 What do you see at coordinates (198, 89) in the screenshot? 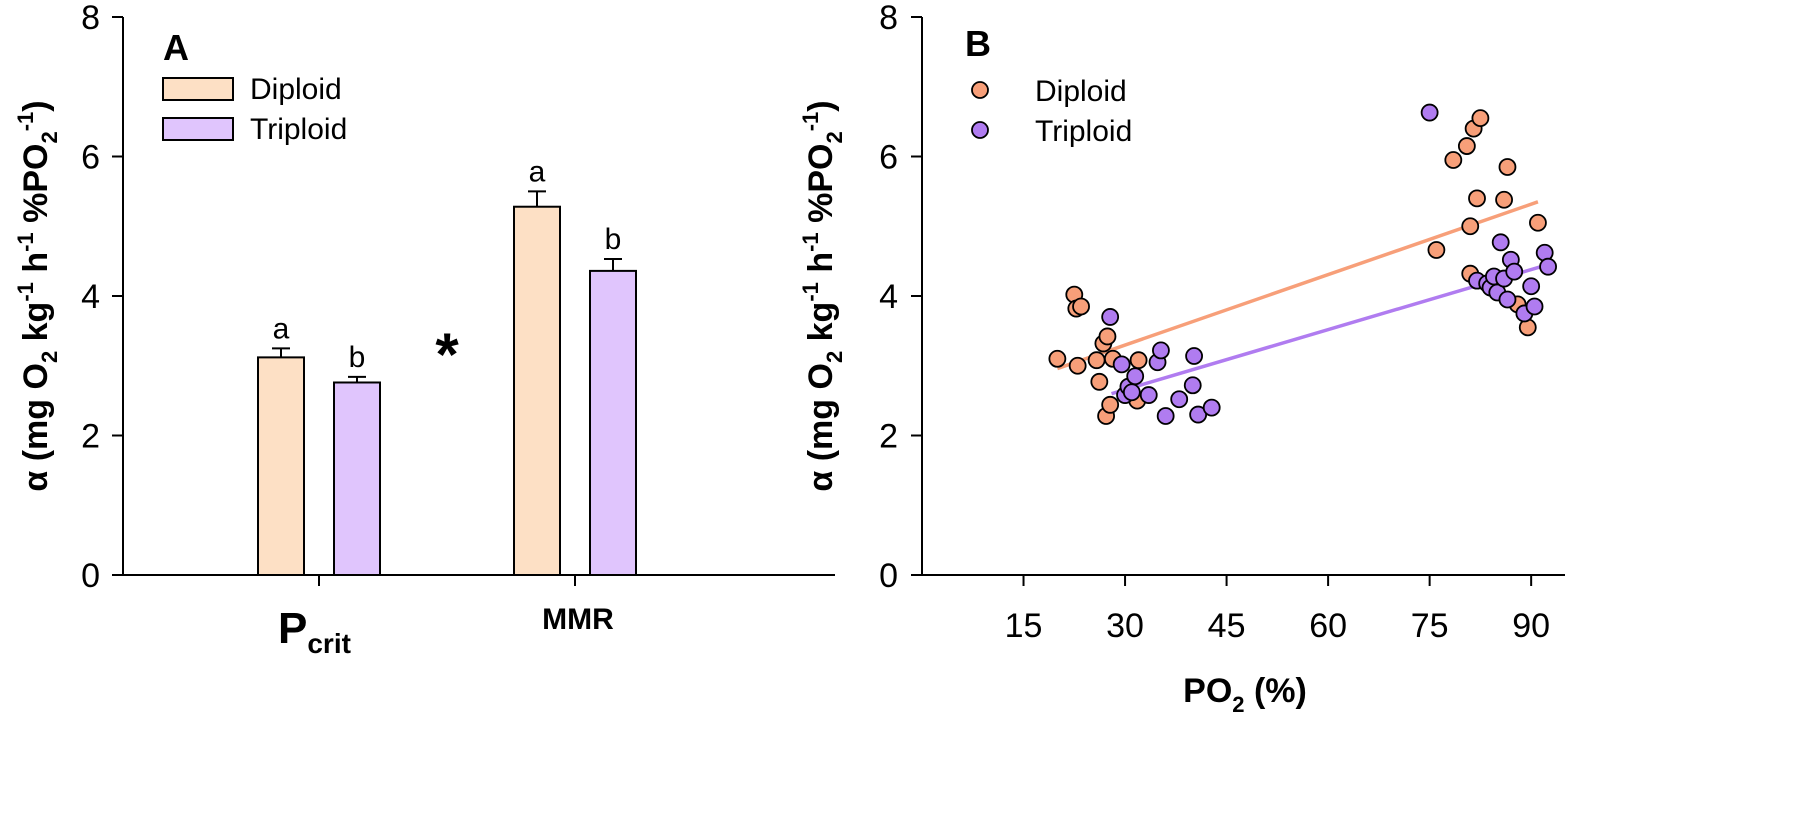
I see `legend-swatch-diploid` at bounding box center [198, 89].